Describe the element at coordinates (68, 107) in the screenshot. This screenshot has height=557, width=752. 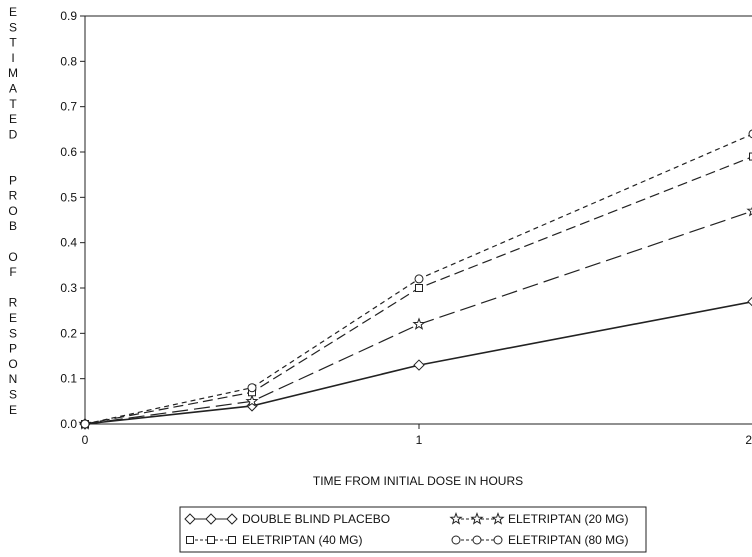
I see `y-tick-label: 0.7` at that location.